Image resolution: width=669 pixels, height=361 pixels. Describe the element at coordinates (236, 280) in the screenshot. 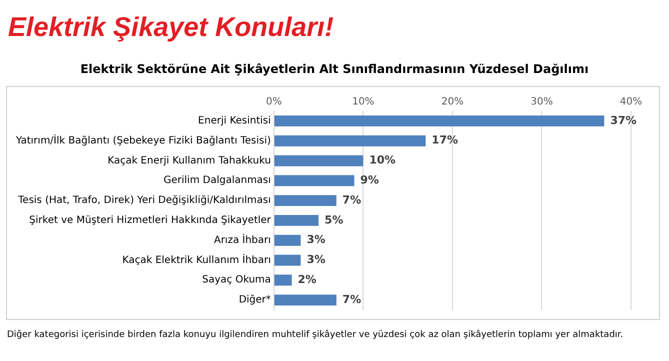

I see `y-tick-label: Sayaç Okuma` at that location.